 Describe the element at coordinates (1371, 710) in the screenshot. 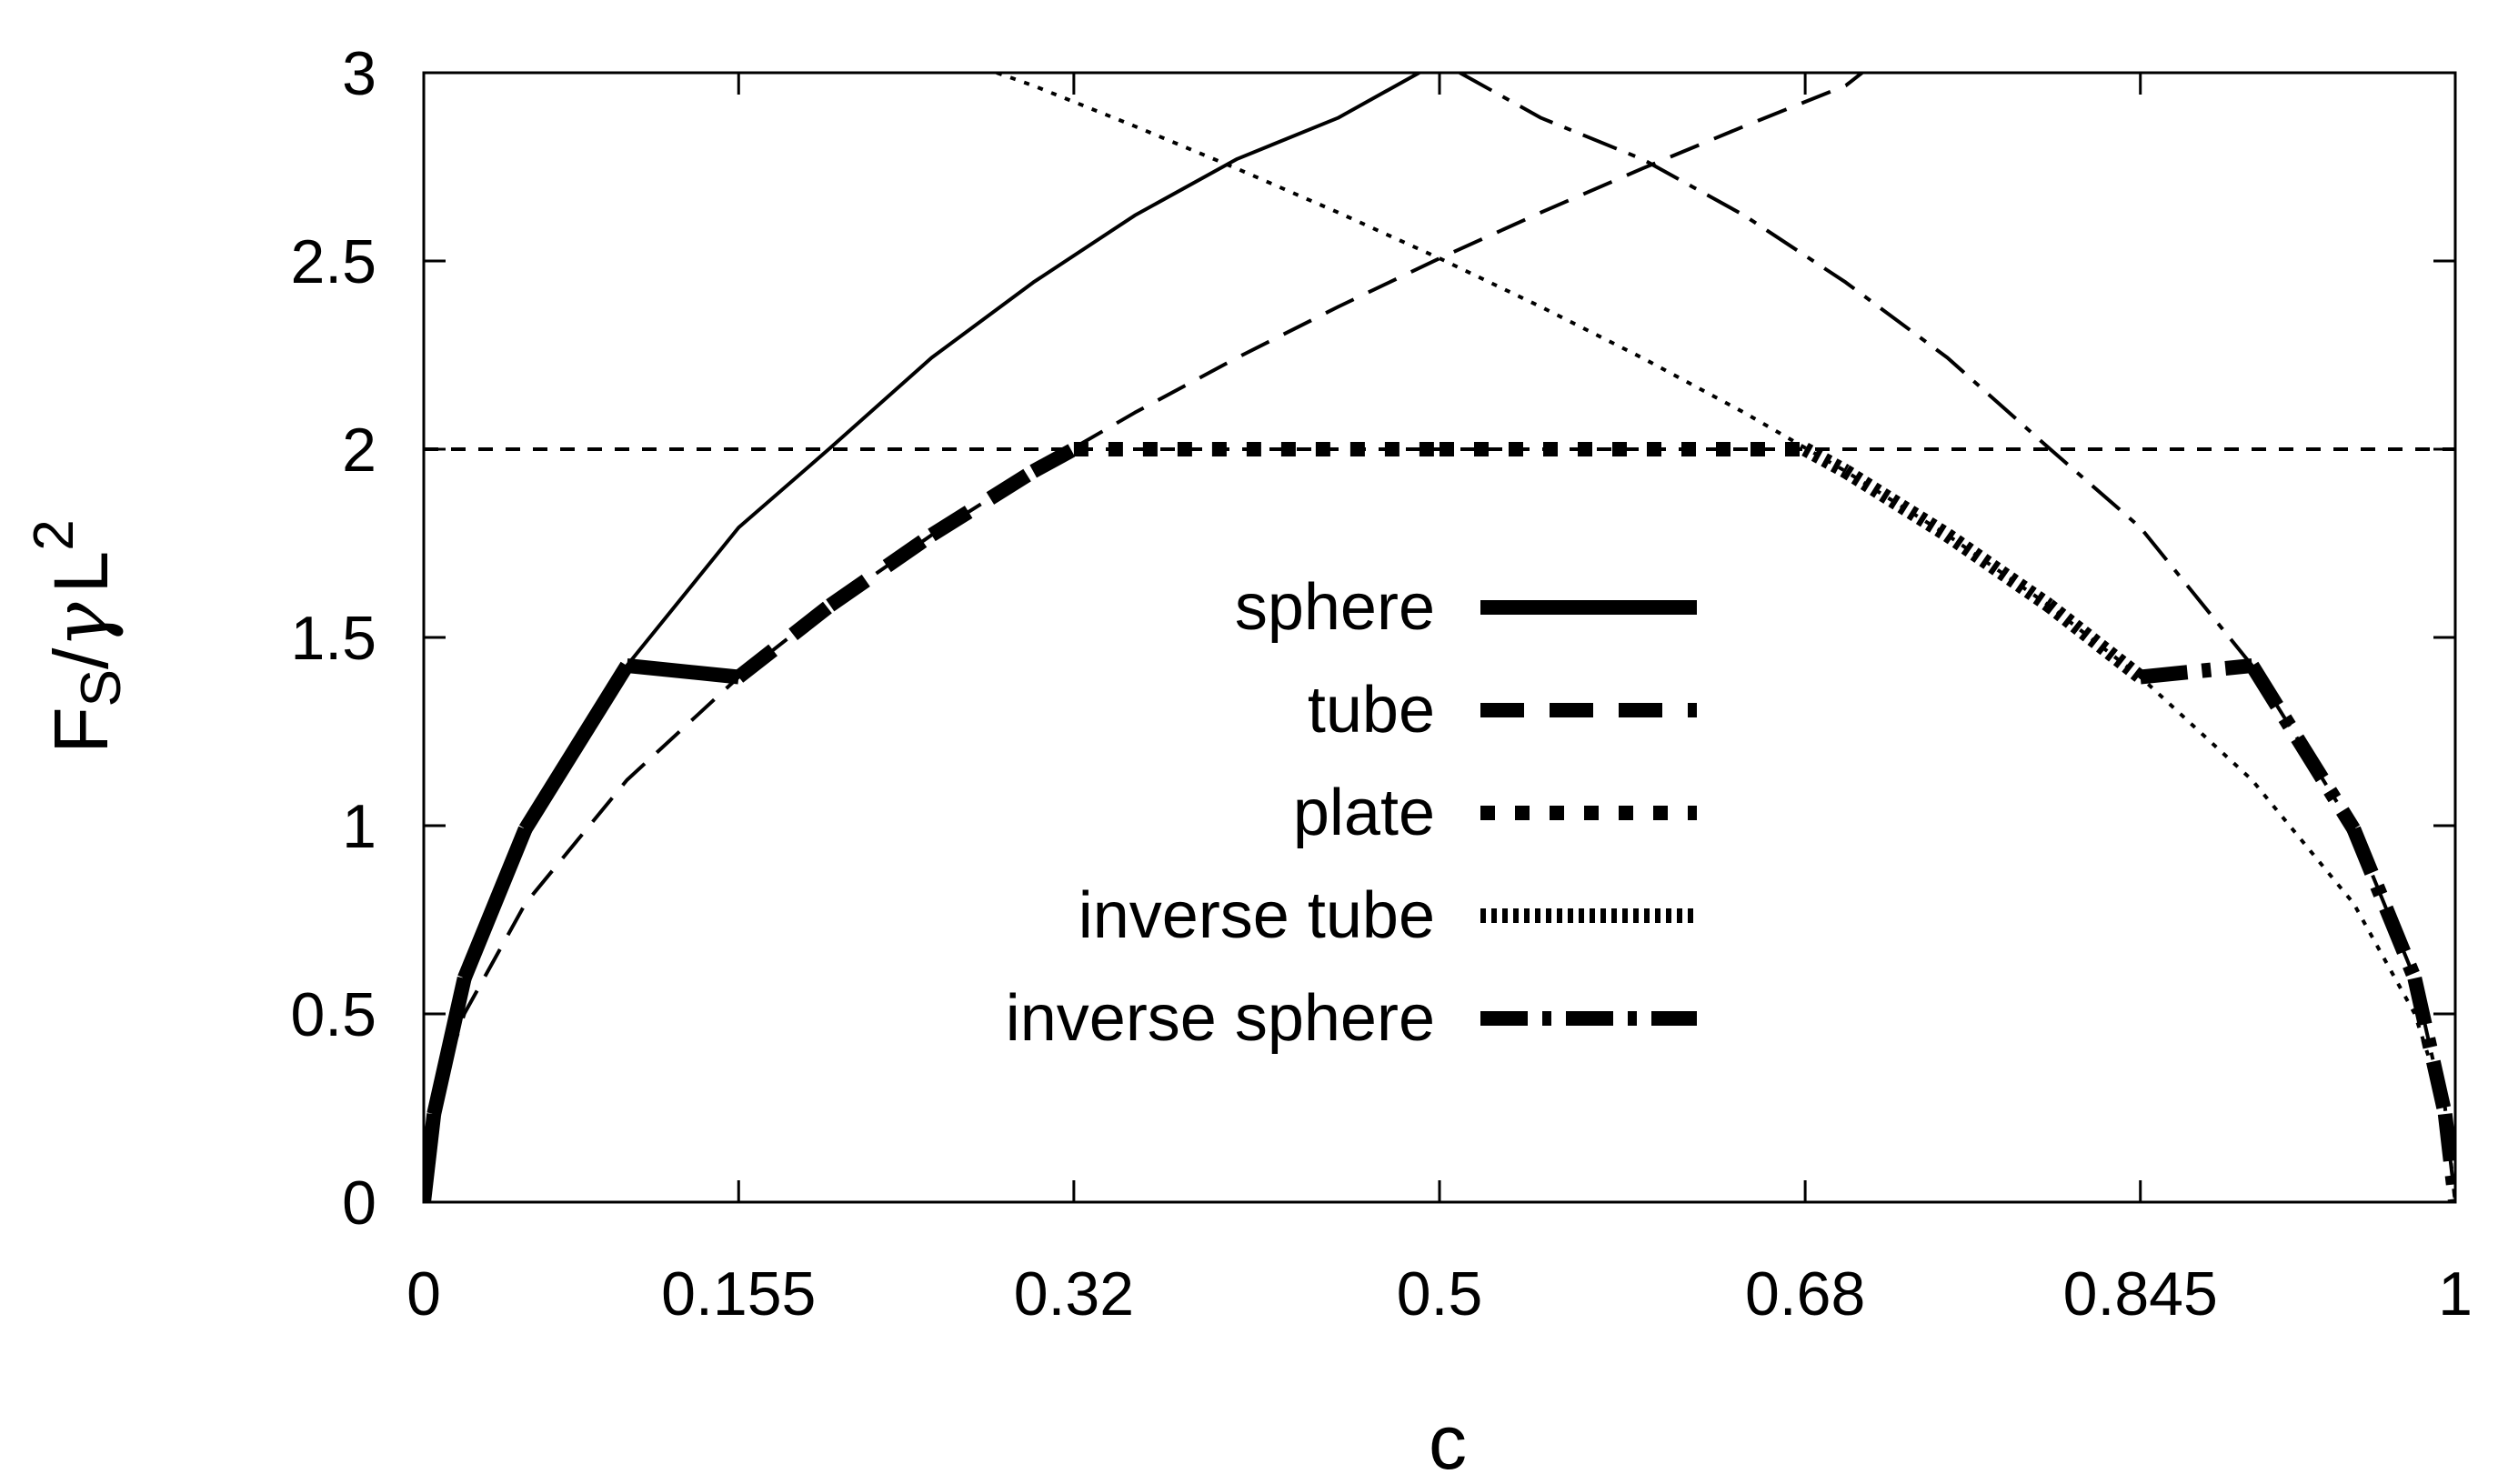

I see `legend-label-tube: tube` at that location.